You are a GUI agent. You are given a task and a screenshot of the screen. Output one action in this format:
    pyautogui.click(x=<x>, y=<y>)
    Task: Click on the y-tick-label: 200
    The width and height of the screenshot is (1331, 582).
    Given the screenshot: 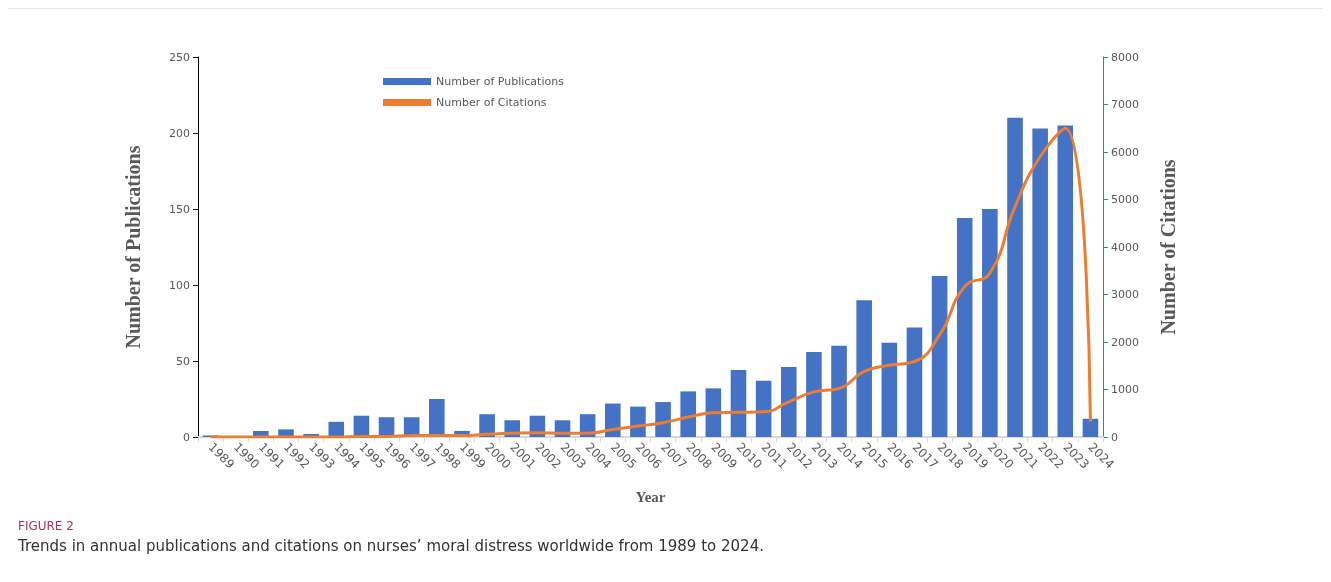 What is the action you would take?
    pyautogui.click(x=179, y=133)
    